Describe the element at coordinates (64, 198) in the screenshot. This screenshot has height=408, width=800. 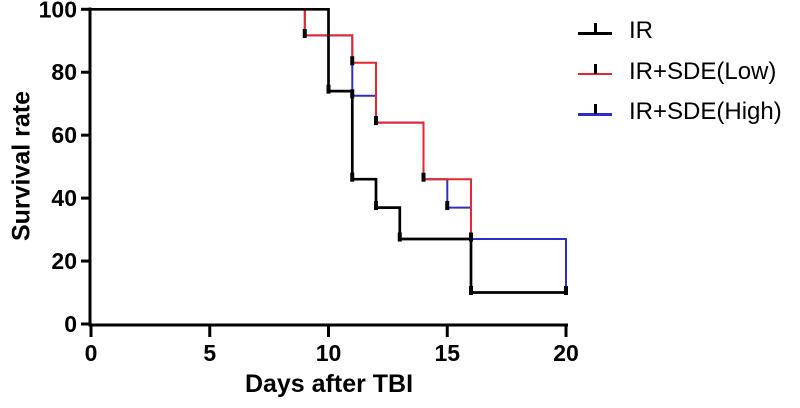
I see `y-tick-label: 40` at that location.